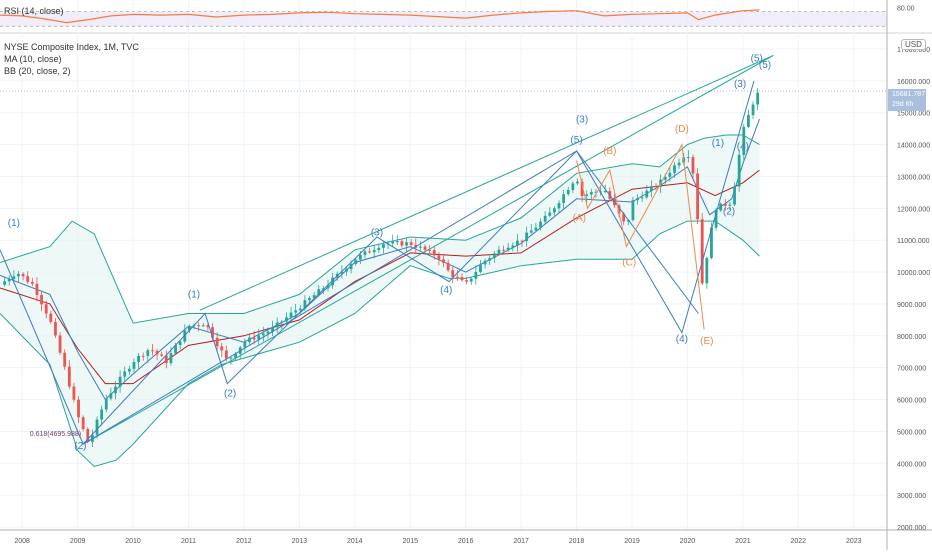 The width and height of the screenshot is (932, 555). What do you see at coordinates (37, 71) in the screenshot?
I see `bb-legend: BB (20, close, 2)` at bounding box center [37, 71].